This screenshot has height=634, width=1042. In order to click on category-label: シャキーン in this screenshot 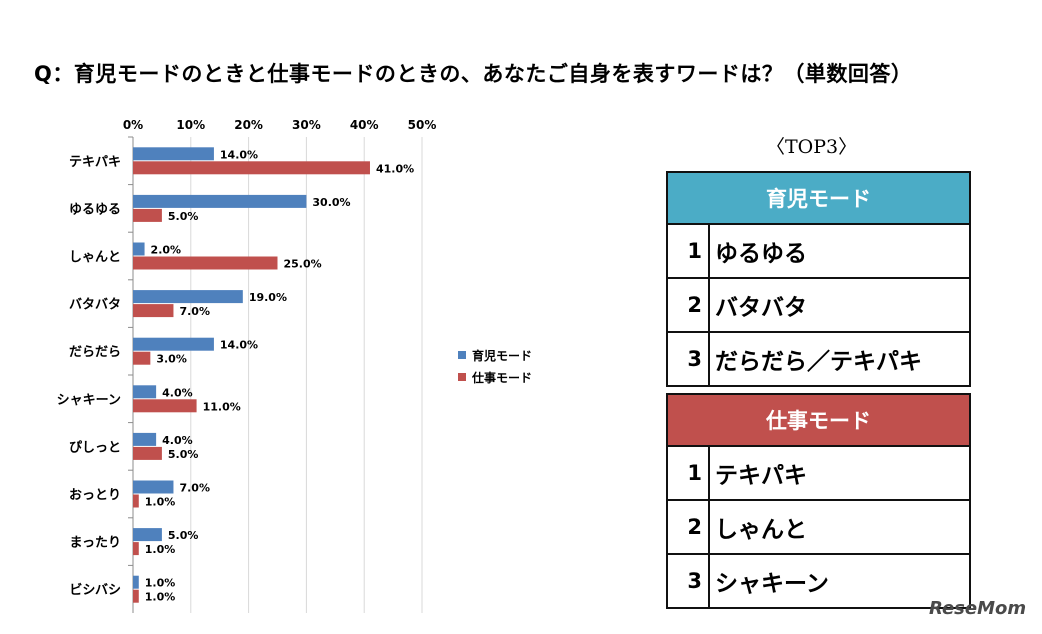, I will do `click(89, 400)`.